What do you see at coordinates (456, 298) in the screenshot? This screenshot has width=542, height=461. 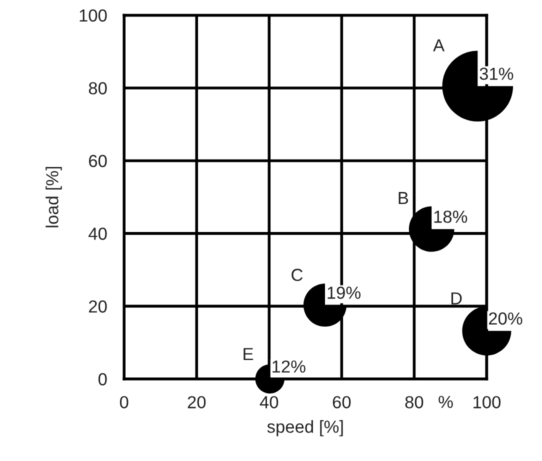 I see `series-label: D` at bounding box center [456, 298].